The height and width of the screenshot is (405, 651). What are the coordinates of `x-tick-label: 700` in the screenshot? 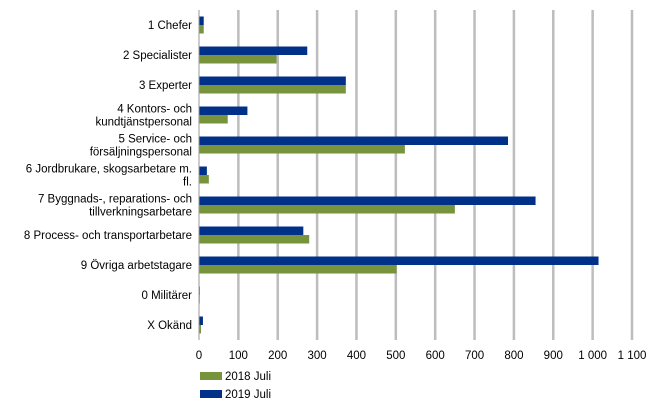 It's located at (474, 356).